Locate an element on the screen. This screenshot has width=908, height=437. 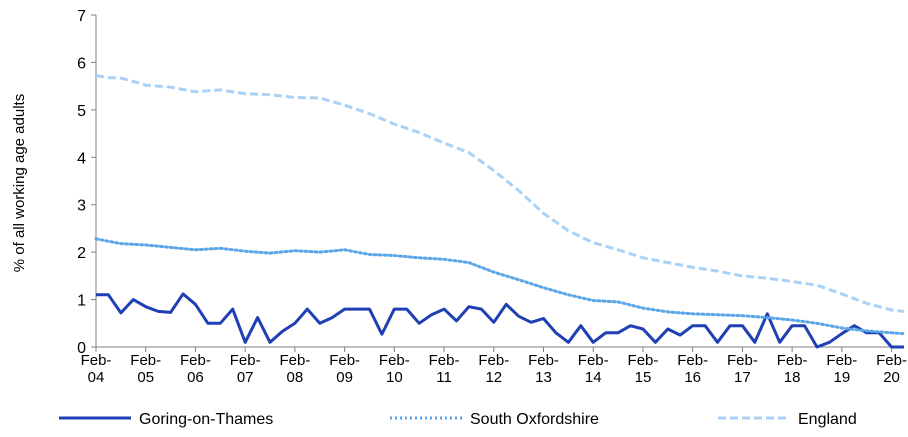
y-tick-label: 4 is located at coordinates (81, 158).